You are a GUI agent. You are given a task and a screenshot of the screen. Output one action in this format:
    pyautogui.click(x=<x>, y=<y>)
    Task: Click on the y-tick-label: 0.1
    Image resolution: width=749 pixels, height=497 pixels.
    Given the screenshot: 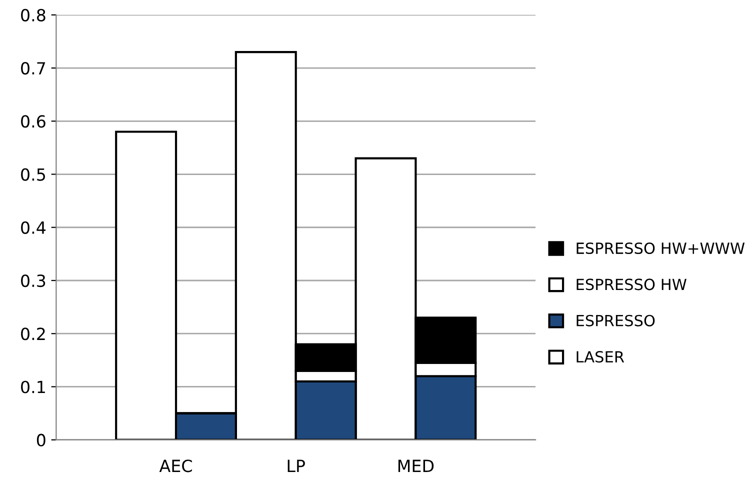 What is the action you would take?
    pyautogui.click(x=33, y=387)
    